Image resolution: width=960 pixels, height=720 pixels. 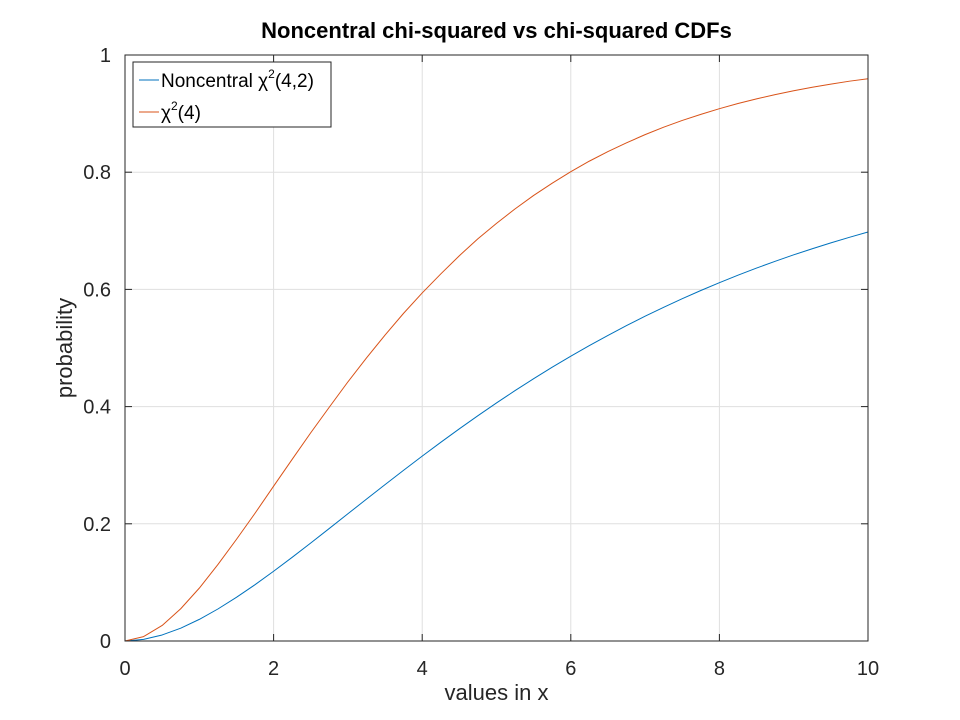 I want to click on legend-label-suffix: (4,2), so click(x=294, y=81).